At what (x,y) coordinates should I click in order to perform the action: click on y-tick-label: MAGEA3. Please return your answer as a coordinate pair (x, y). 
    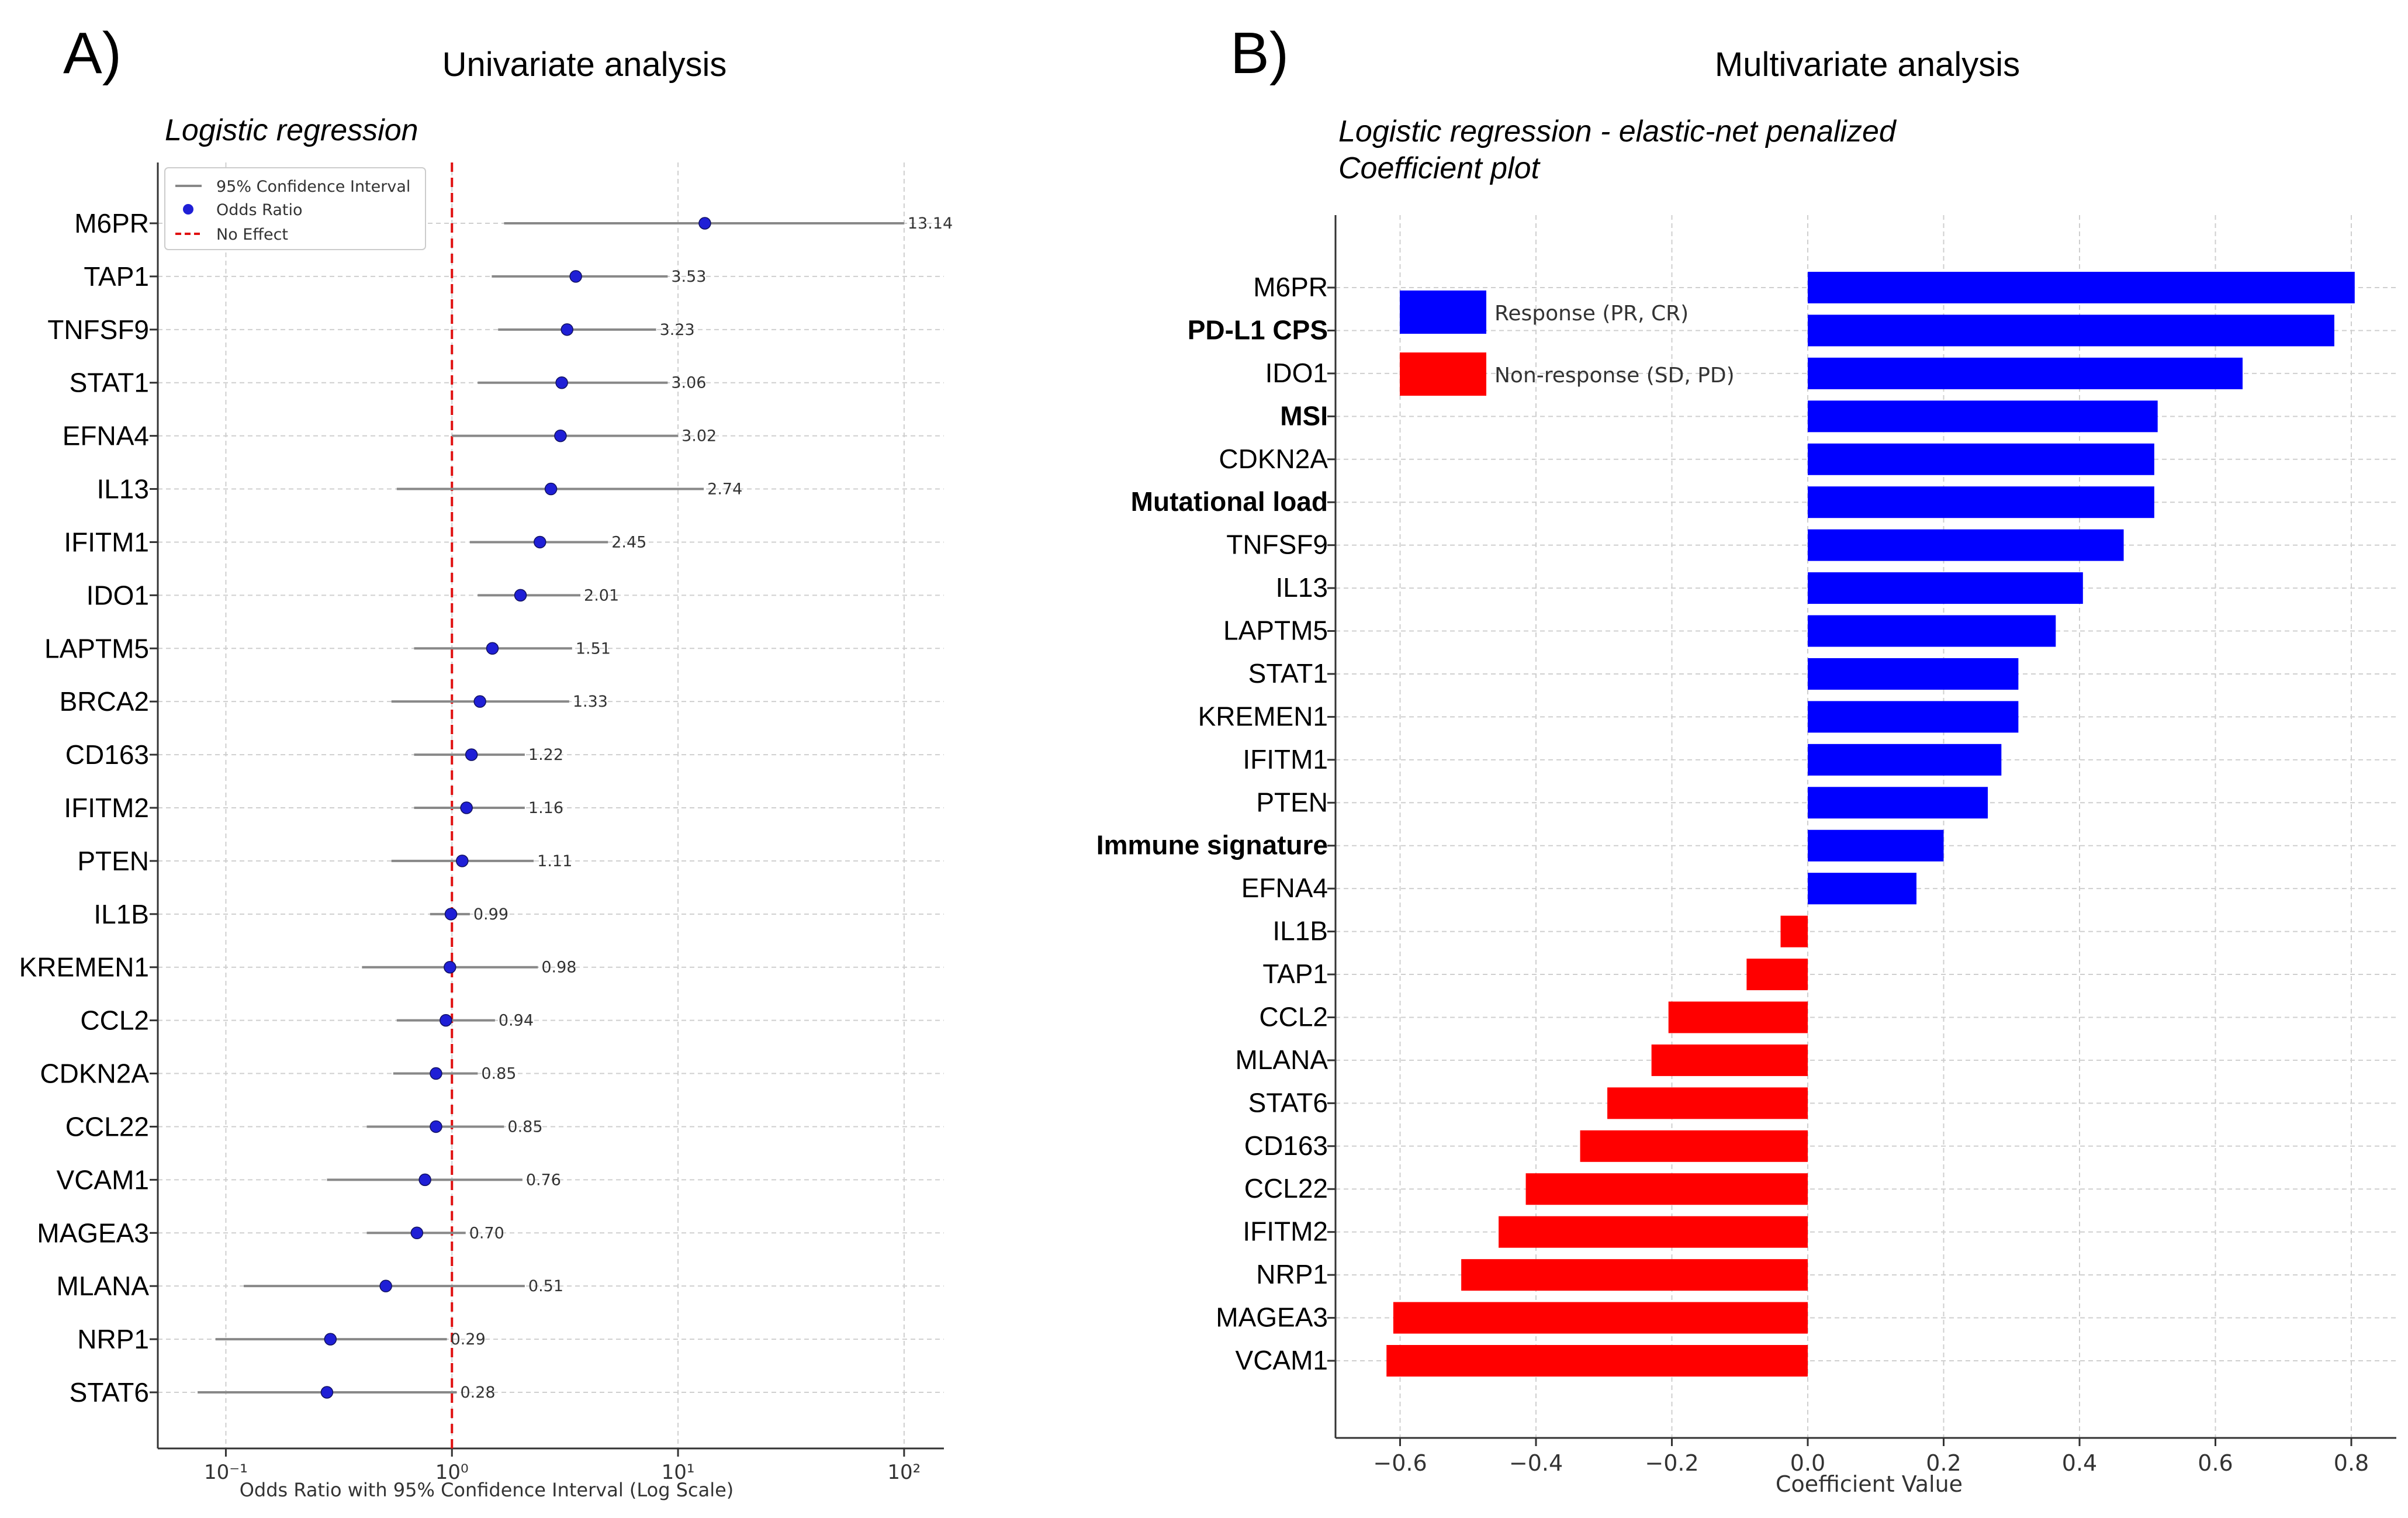
    Looking at the image, I should click on (93, 1233).